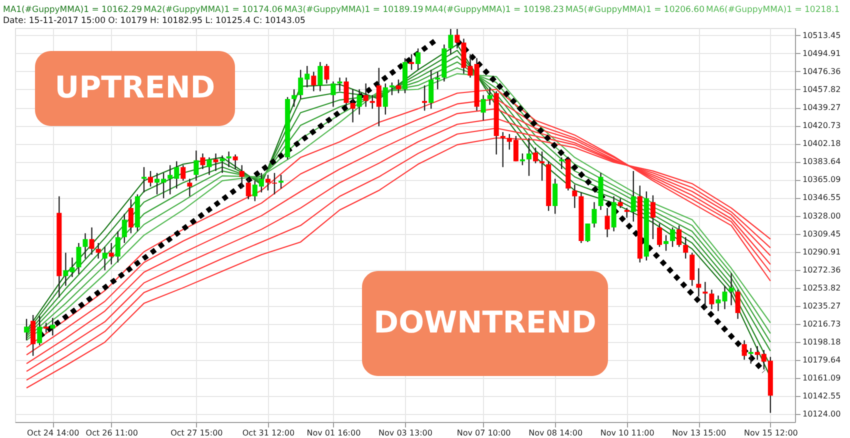  Describe the element at coordinates (821, 251) in the screenshot. I see `y-tick-label: 10290.91` at that location.